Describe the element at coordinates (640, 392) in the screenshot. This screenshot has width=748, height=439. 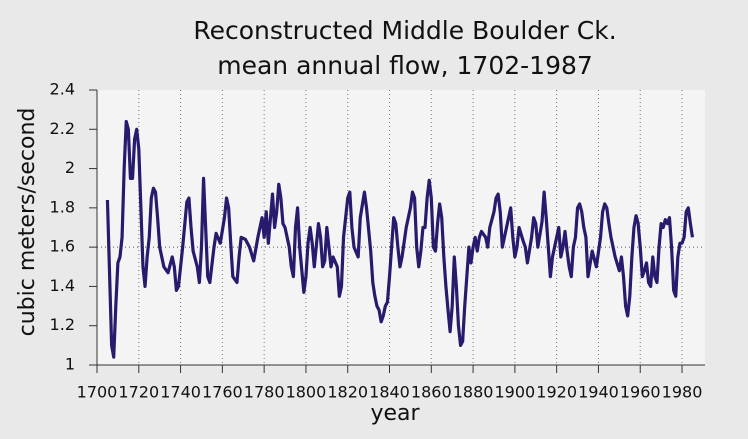
I see `x-tick-label: 1960` at that location.